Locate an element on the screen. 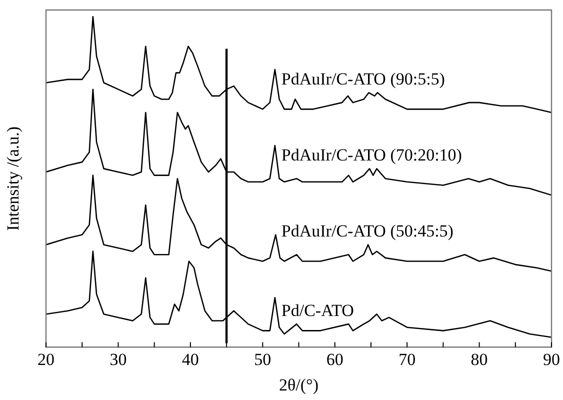 The image size is (563, 400). series-label: Pd/C-ATO is located at coordinates (317, 310).